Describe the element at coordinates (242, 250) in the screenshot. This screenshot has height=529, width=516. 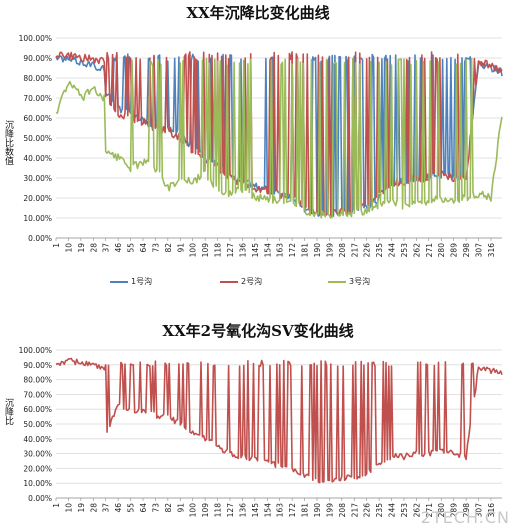
I see `x-tick-label: 136` at that location.